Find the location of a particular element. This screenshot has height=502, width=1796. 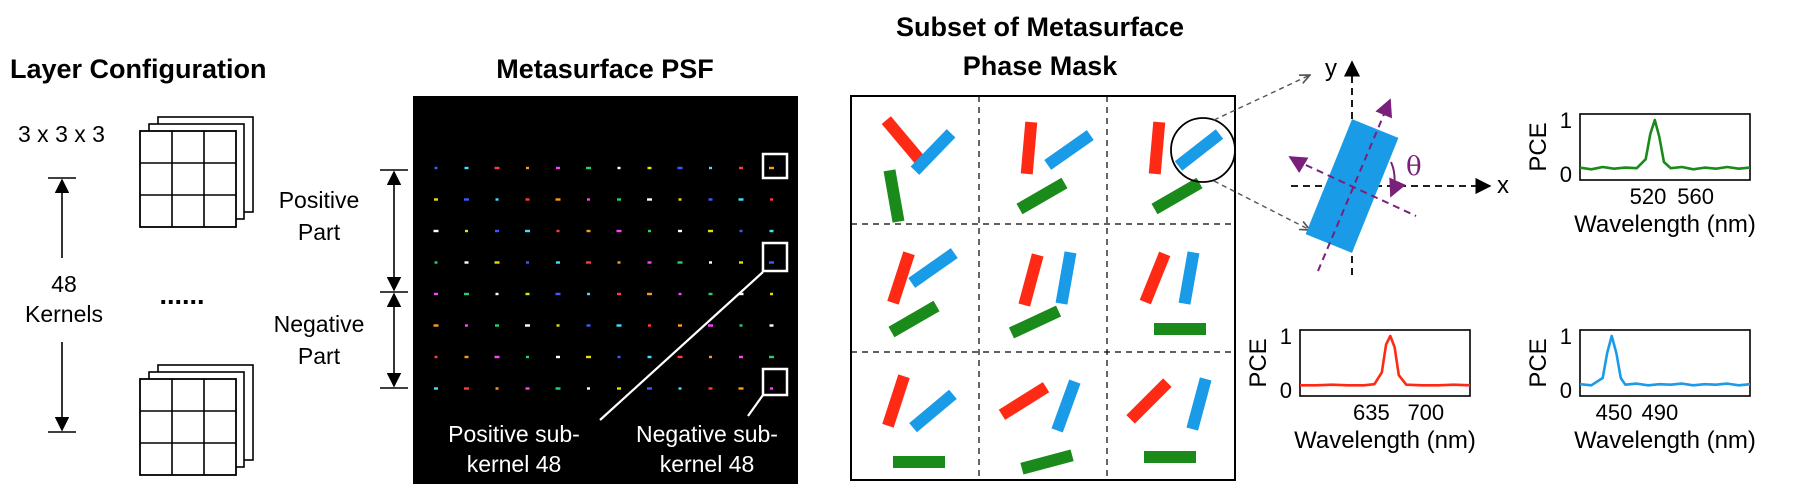

kernel-count-arrow is located at coordinates (62, 305).